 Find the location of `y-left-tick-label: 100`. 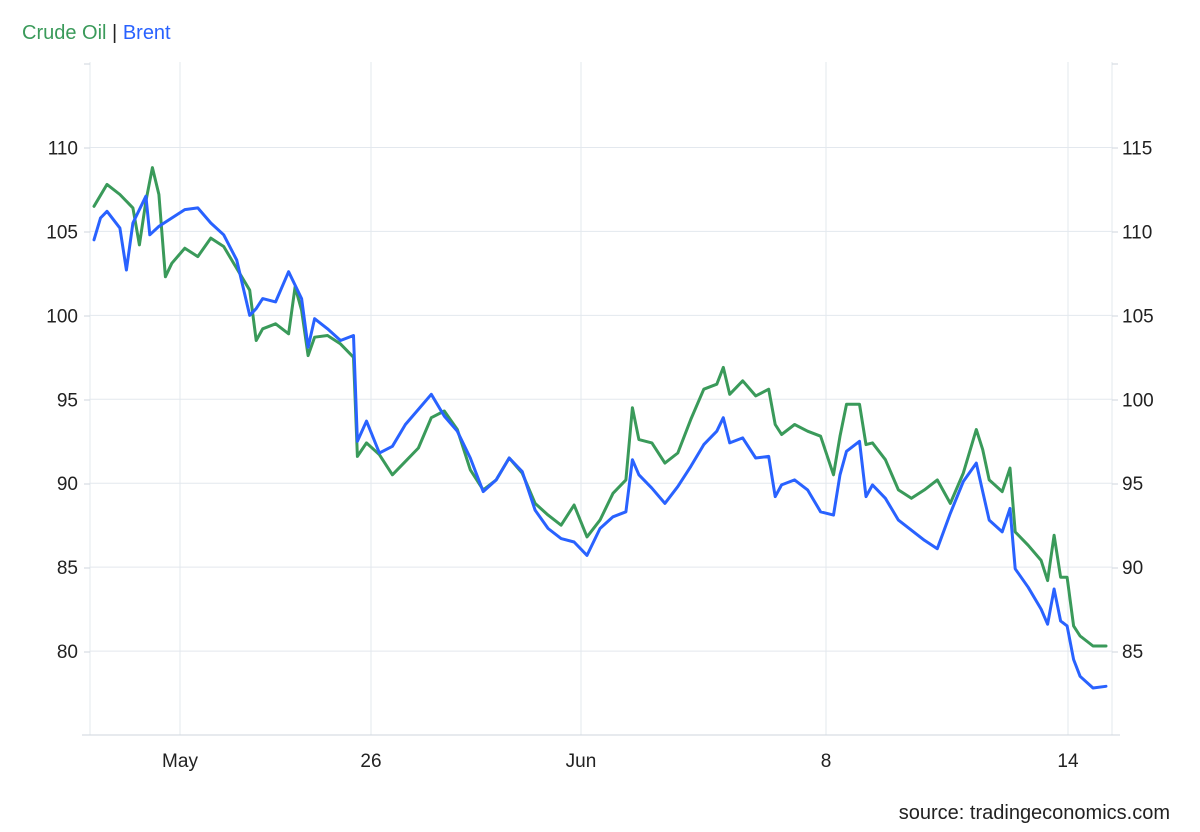

y-left-tick-label: 100 is located at coordinates (62, 316).